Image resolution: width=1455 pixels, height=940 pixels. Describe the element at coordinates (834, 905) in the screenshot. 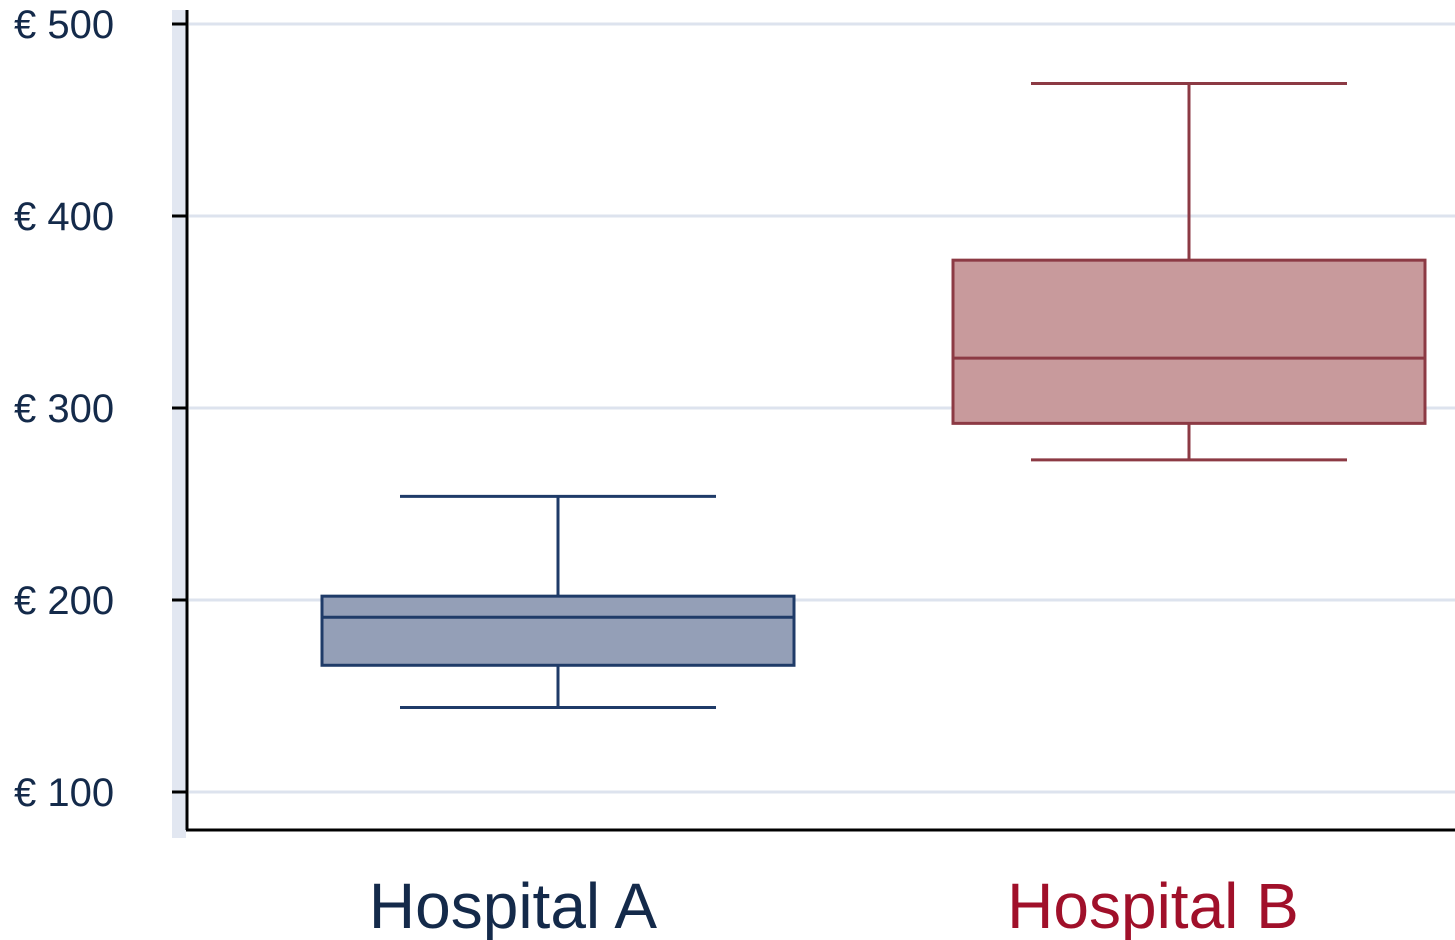

I see `x-axis-category-labels: Hospital A Hospital B` at that location.